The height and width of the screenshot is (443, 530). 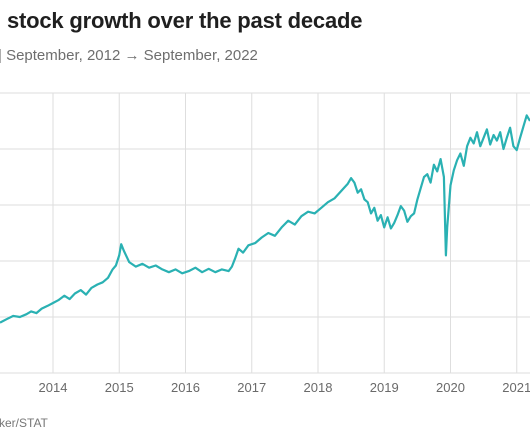 What do you see at coordinates (251, 387) in the screenshot?
I see `x-tick-label: 2017` at bounding box center [251, 387].